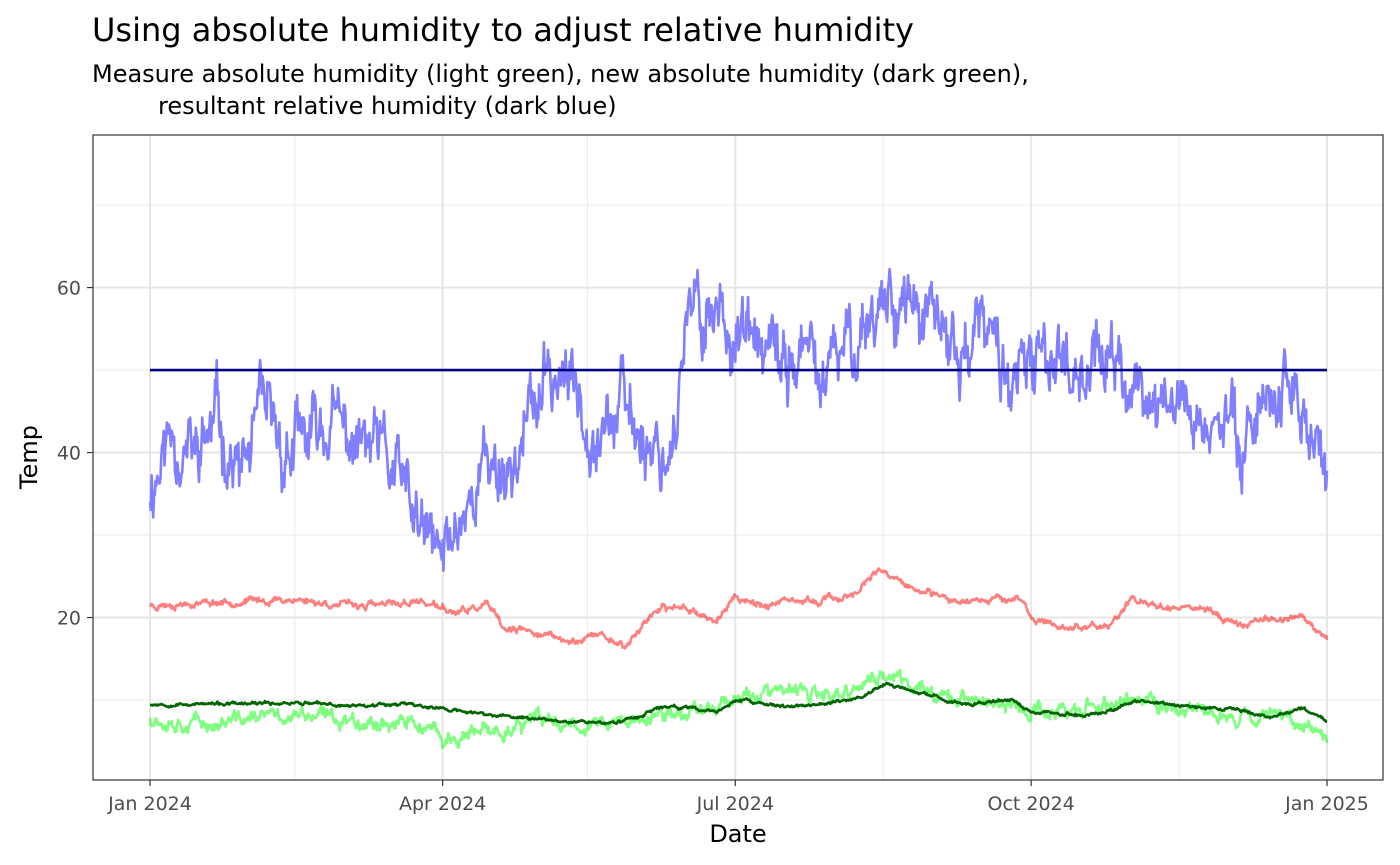 Image resolution: width=1400 pixels, height=865 pixels. I want to click on y-axis-title: Temp, so click(29, 457).